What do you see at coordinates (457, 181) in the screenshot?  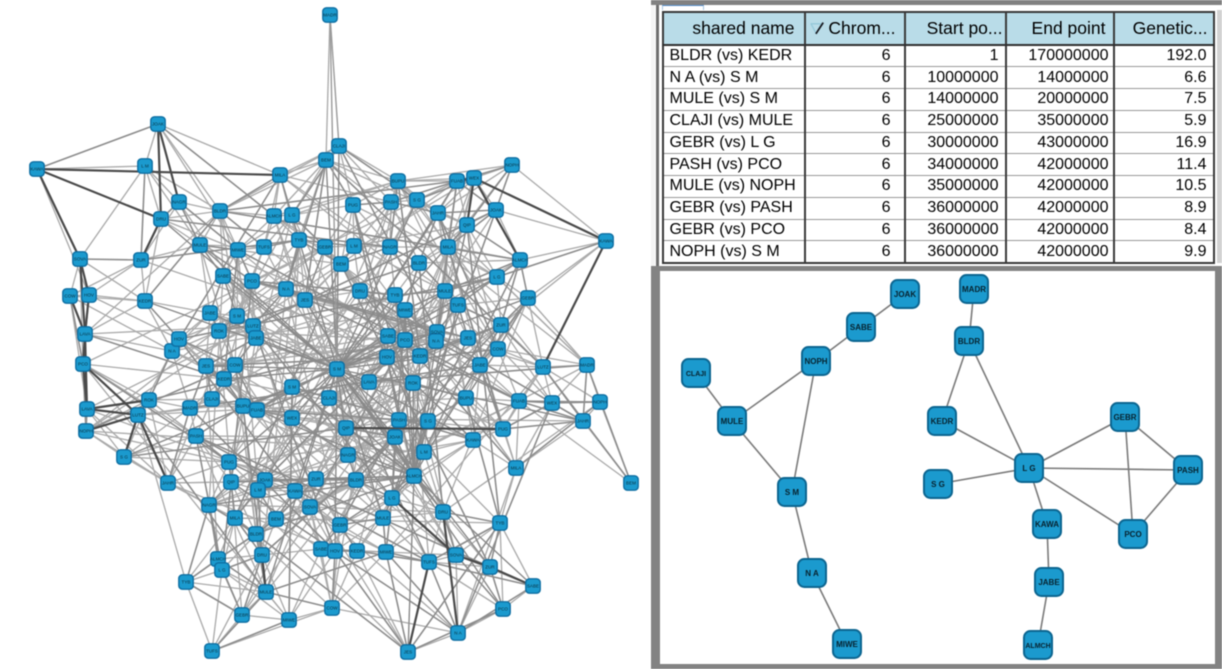 I see `svg-text: FUAB` at bounding box center [457, 181].